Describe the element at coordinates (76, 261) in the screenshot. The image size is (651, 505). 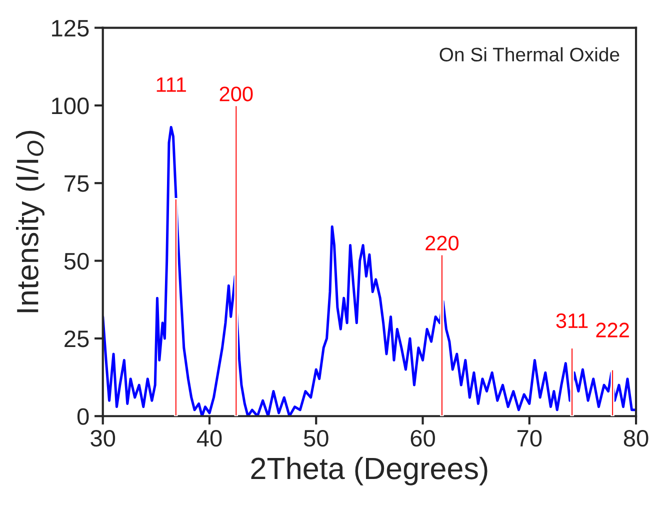
I see `y-tick-label: 50` at that location.